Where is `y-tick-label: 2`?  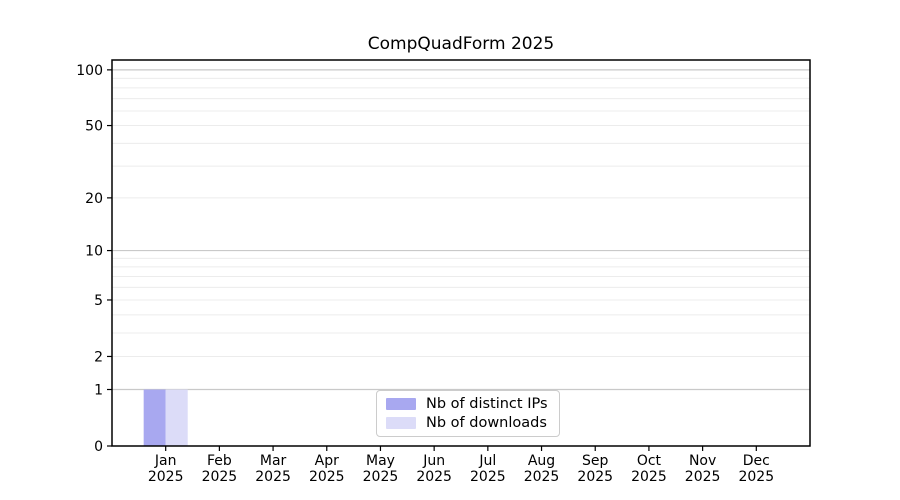
y-tick-label: 2 is located at coordinates (98, 357).